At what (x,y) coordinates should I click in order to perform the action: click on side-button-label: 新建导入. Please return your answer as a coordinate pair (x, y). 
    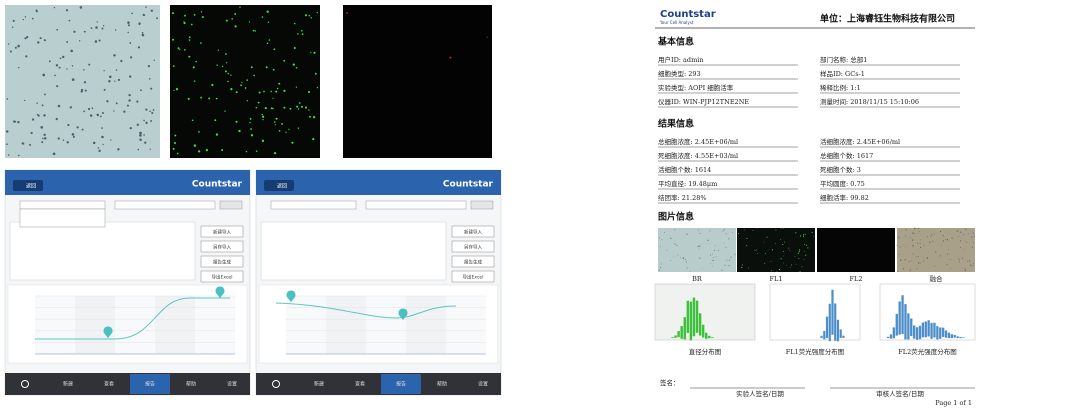
    Looking at the image, I should click on (473, 231).